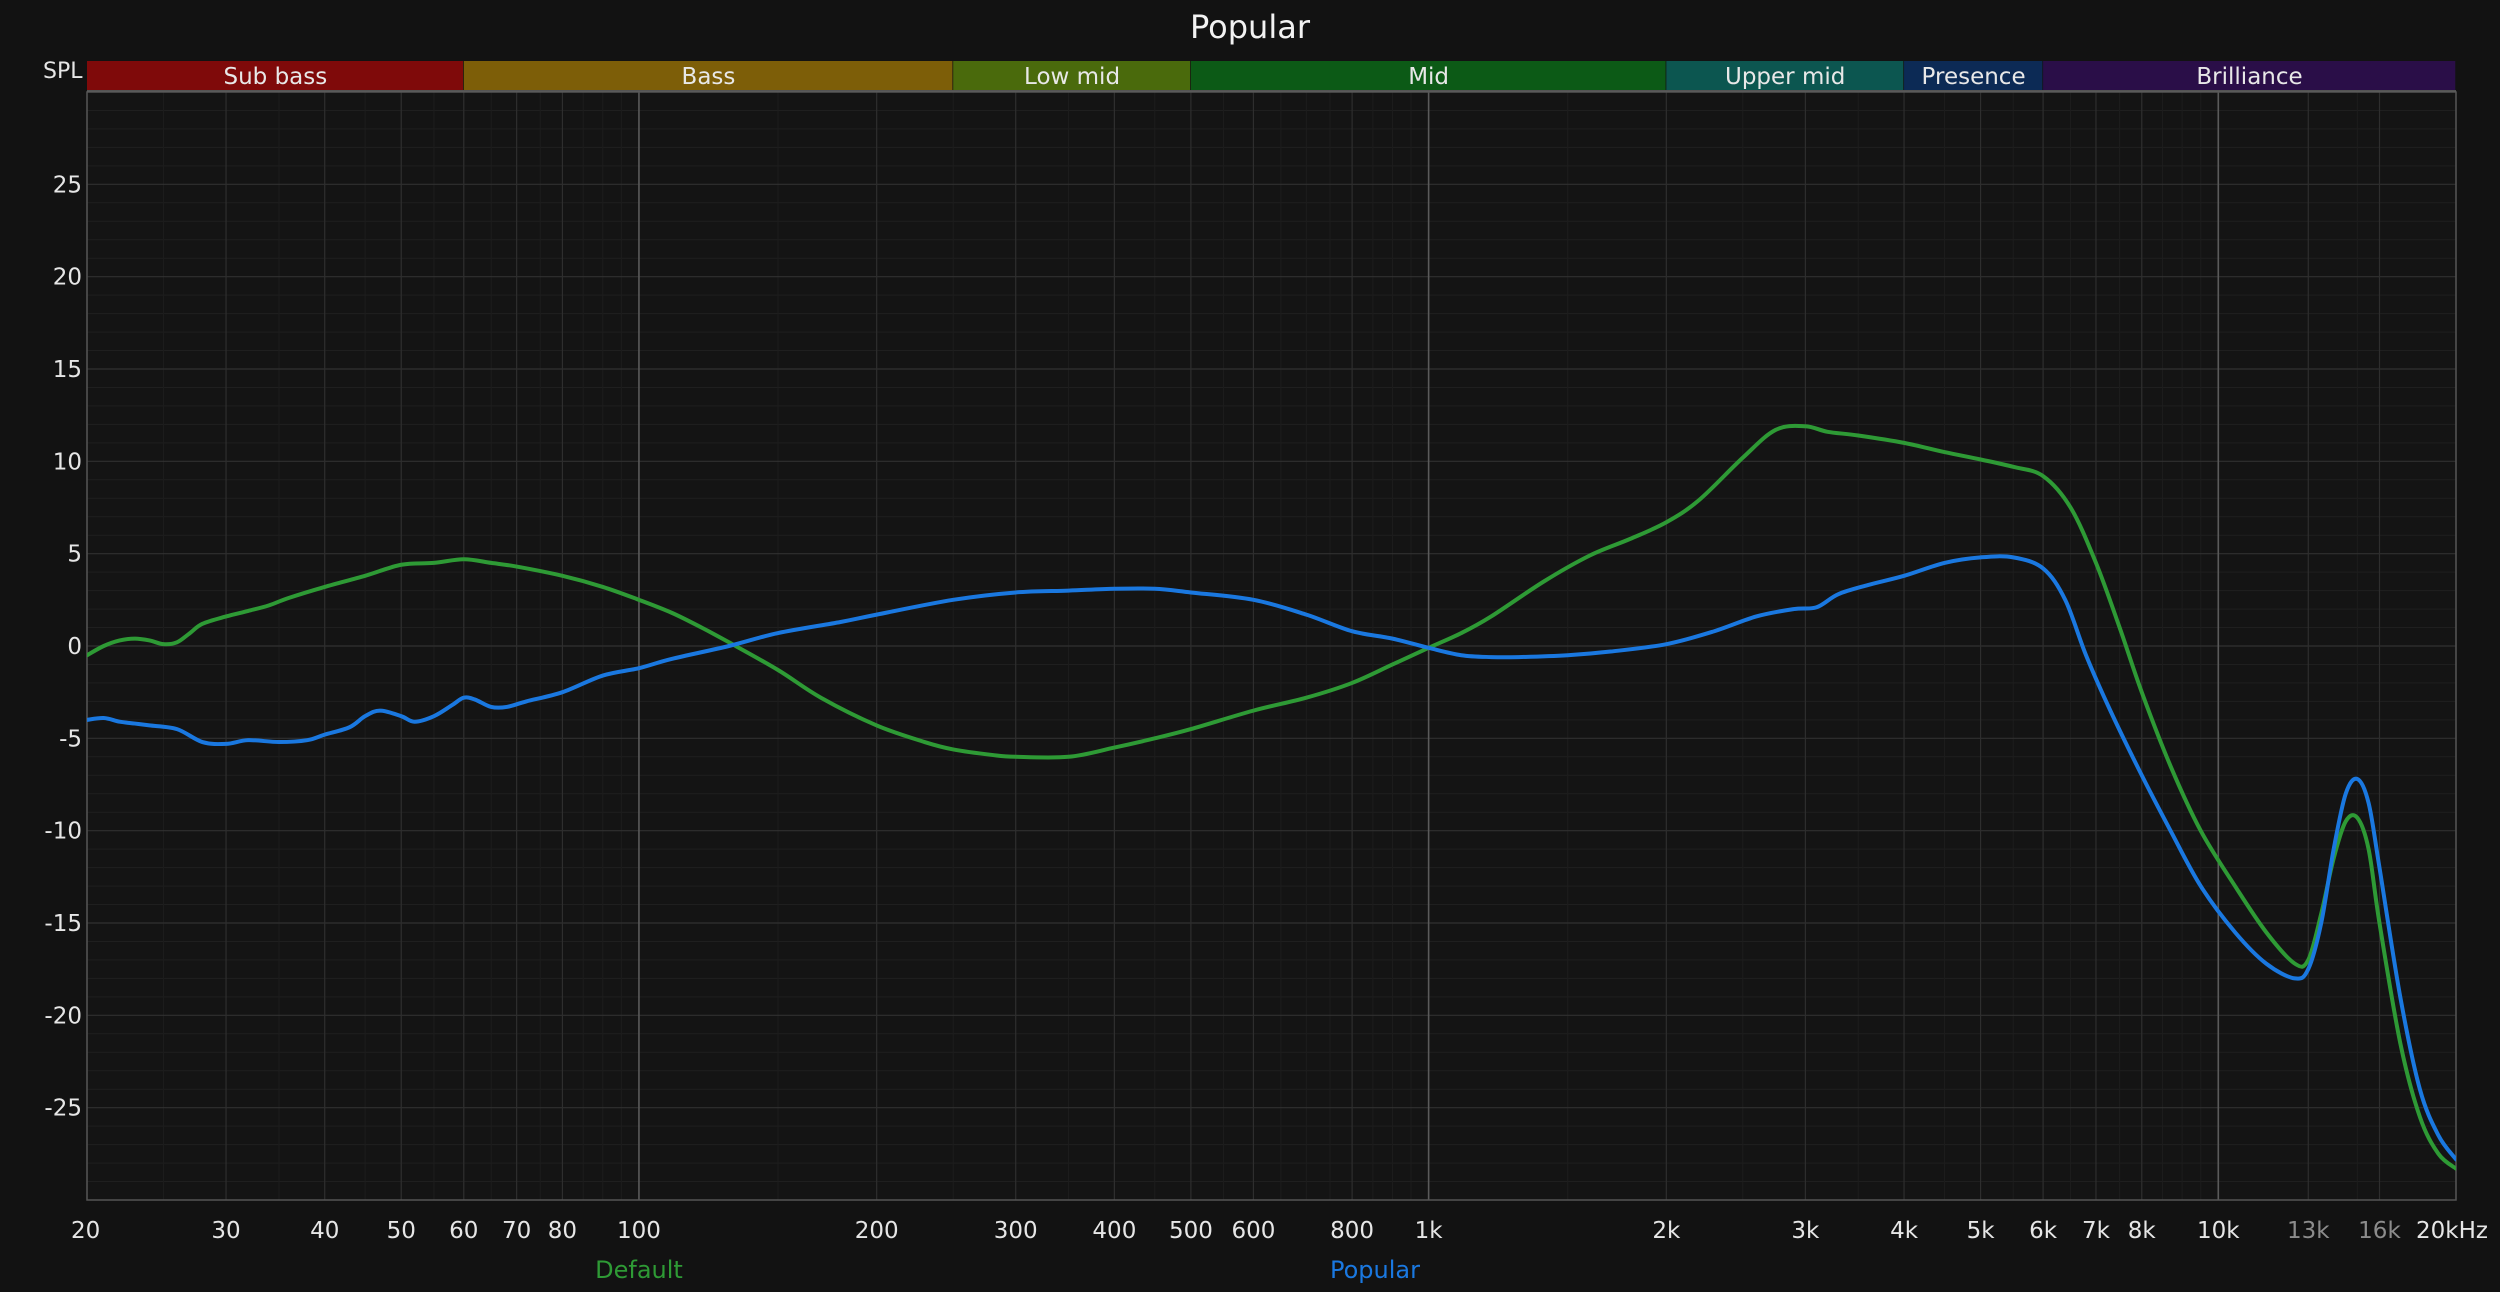  What do you see at coordinates (2142, 1231) in the screenshot?
I see `x-tick-label: 8k` at bounding box center [2142, 1231].